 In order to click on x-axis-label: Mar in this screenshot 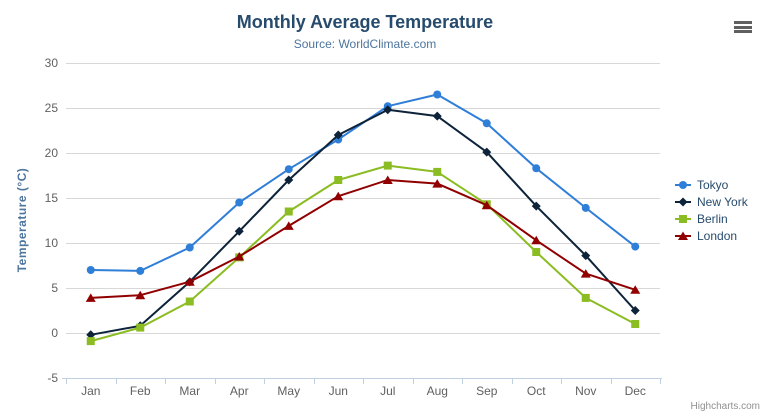, I will do `click(189, 391)`.